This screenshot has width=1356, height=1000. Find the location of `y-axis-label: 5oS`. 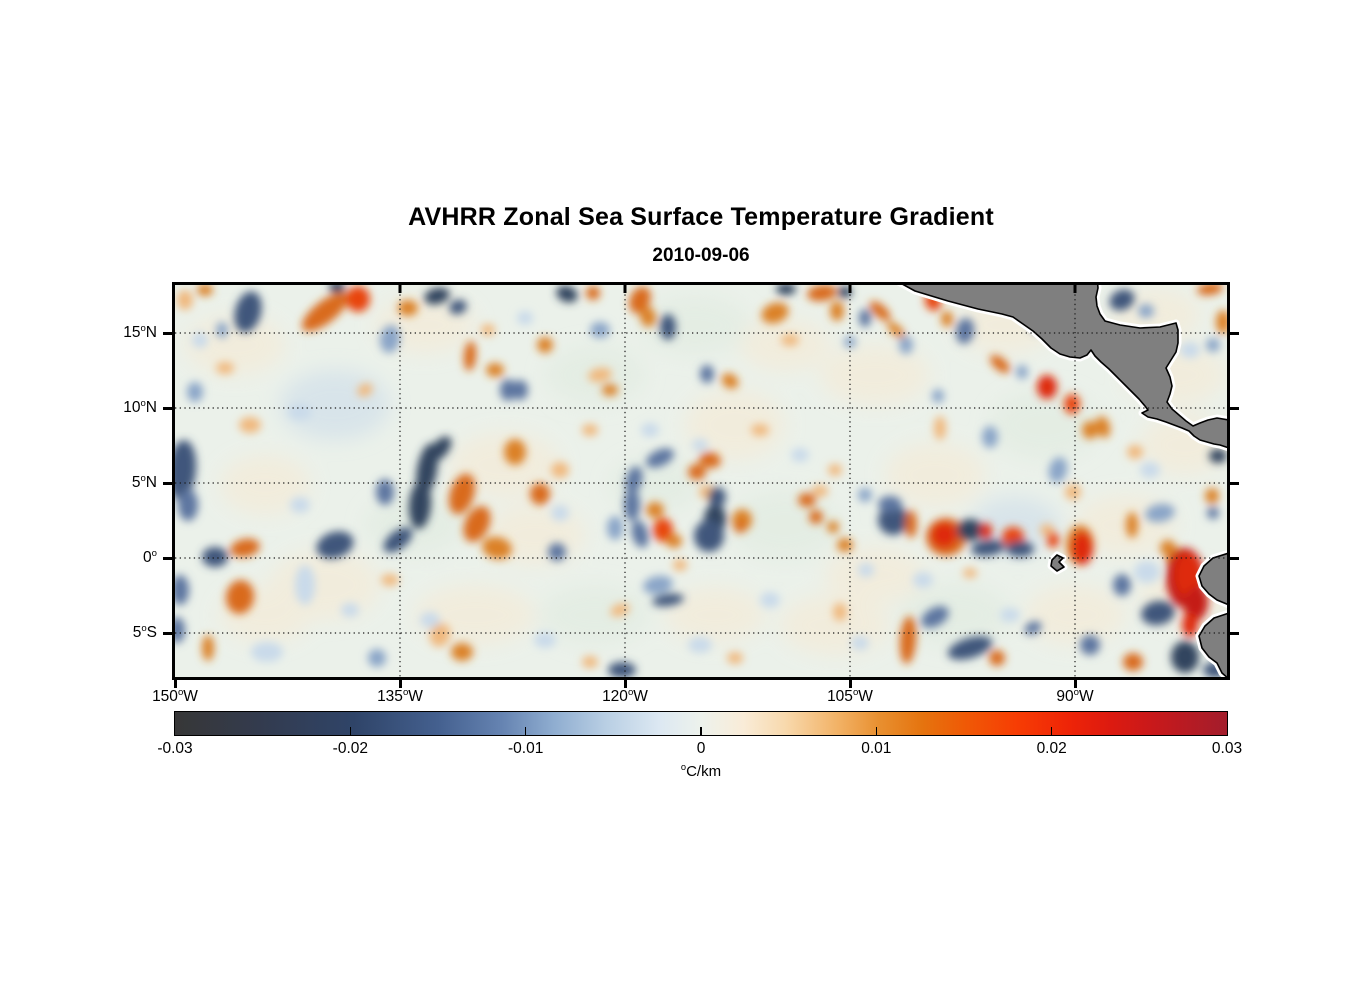

y-axis-label: 5oS is located at coordinates (144, 631).